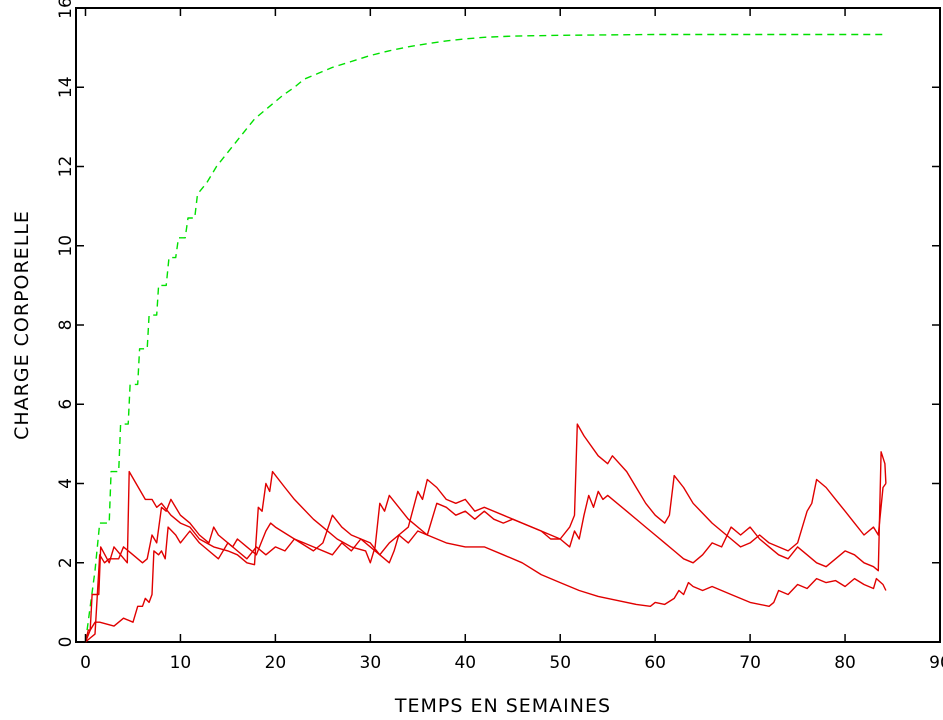 This screenshot has height=720, width=943. I want to click on x-tick-label: 40, so click(465, 663).